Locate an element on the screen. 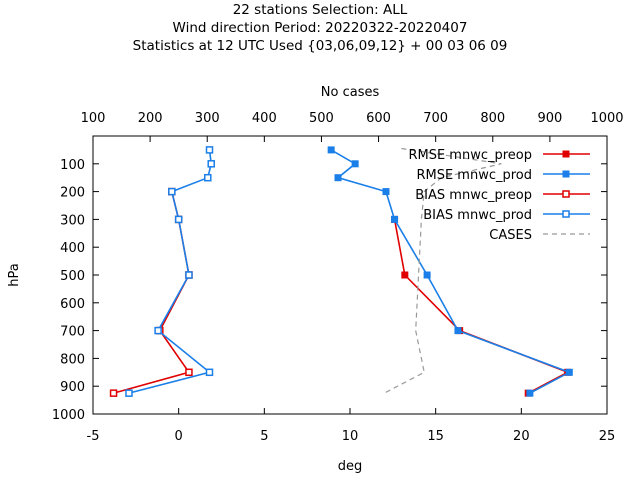 The height and width of the screenshot is (480, 640). x-tick-label: 5 is located at coordinates (264, 436).